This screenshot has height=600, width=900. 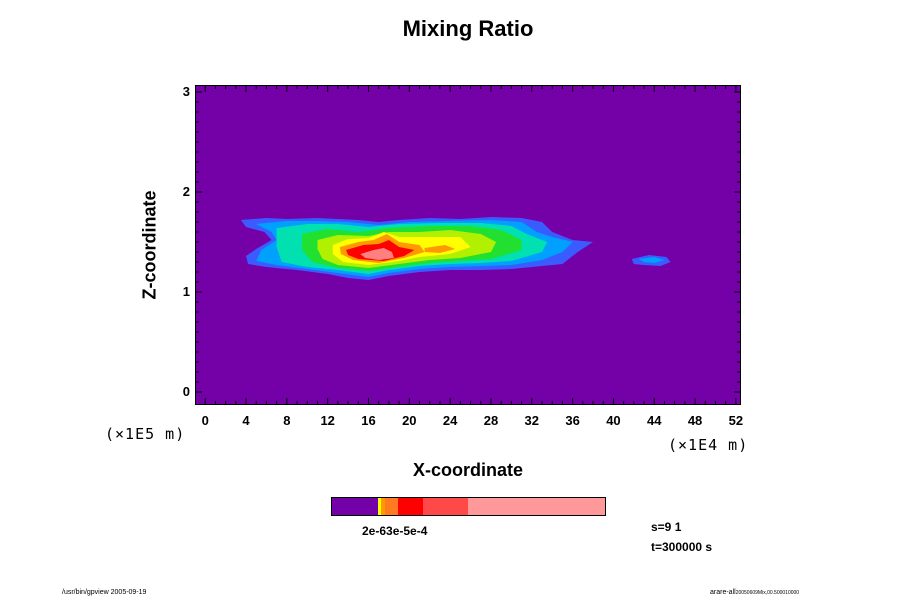 I want to click on x-tick-label: 28, so click(x=491, y=420).